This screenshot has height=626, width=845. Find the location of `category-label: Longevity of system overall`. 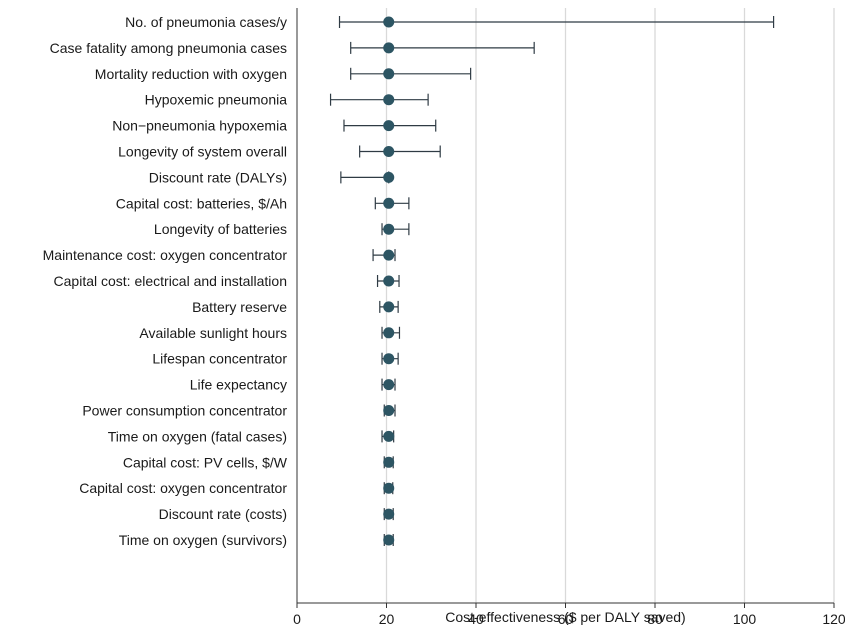

category-label: Longevity of system overall is located at coordinates (202, 152).